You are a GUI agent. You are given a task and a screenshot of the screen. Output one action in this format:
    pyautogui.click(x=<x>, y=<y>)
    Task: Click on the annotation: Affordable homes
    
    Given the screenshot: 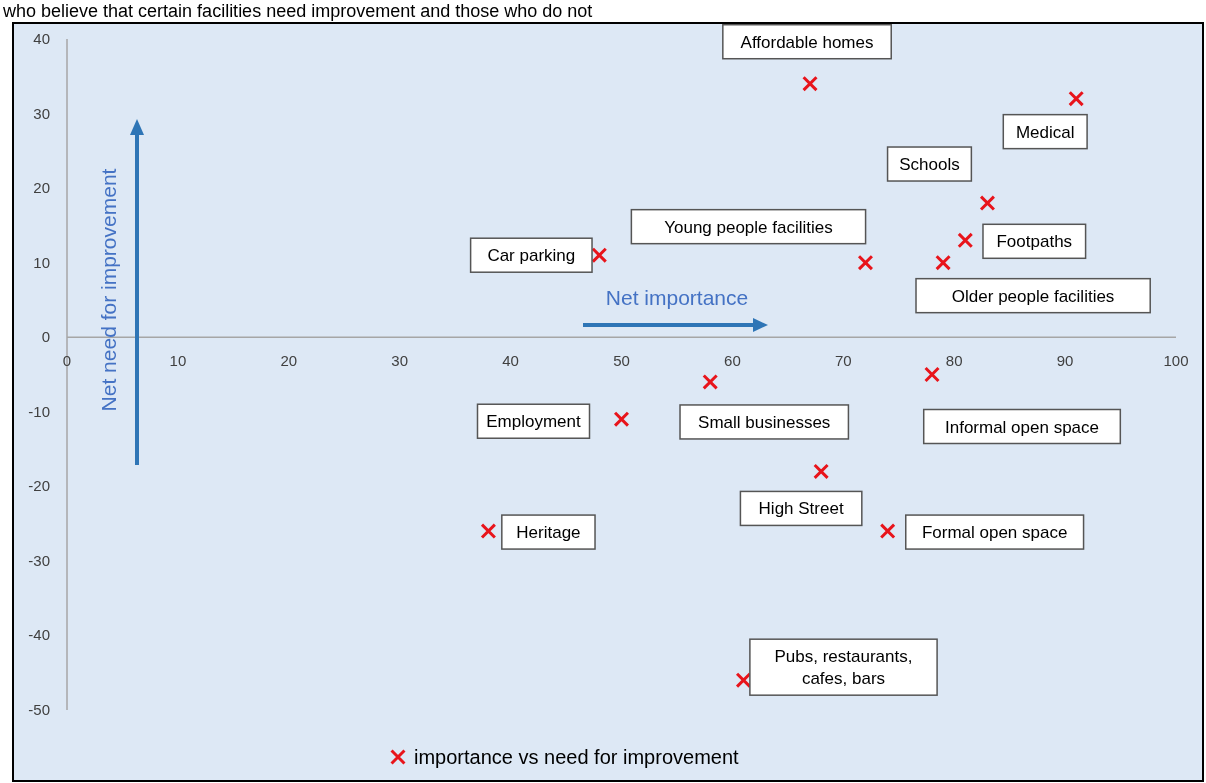 What is the action you would take?
    pyautogui.click(x=807, y=42)
    